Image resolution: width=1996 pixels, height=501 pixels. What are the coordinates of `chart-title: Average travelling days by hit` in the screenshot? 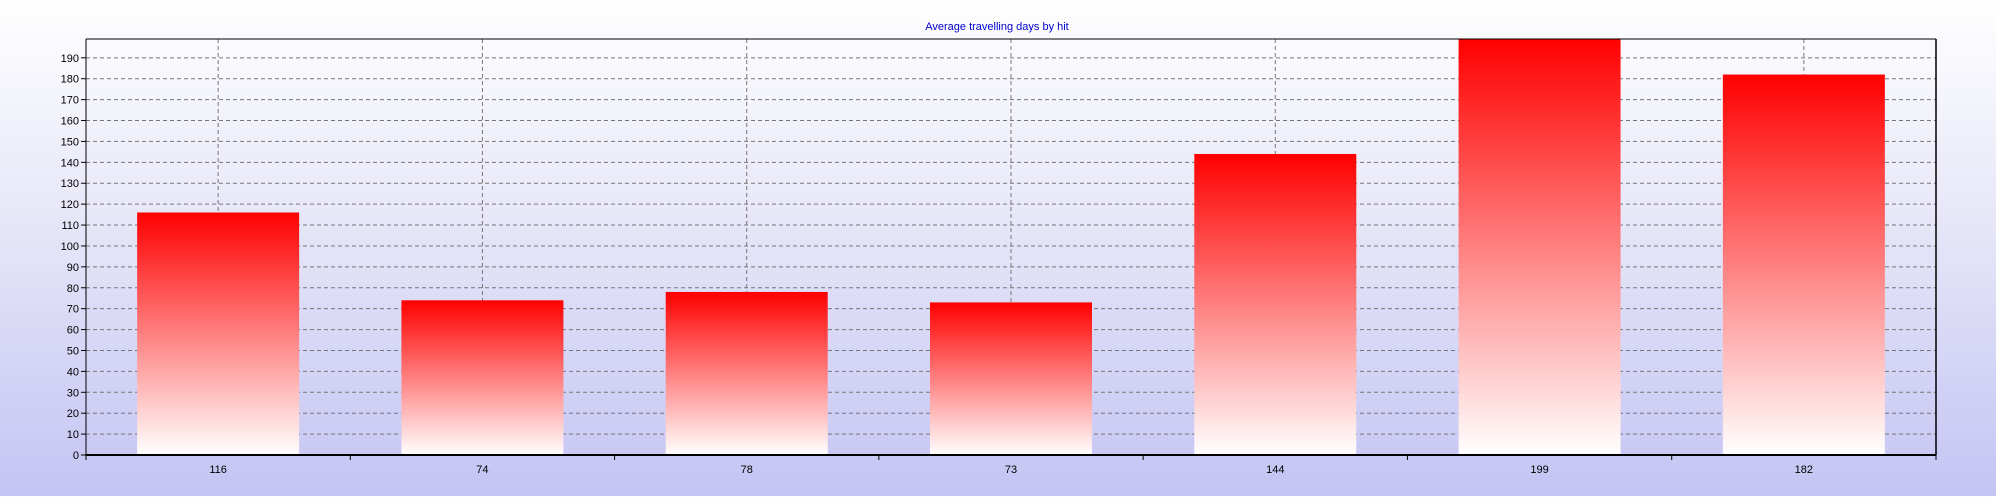 It's located at (997, 27).